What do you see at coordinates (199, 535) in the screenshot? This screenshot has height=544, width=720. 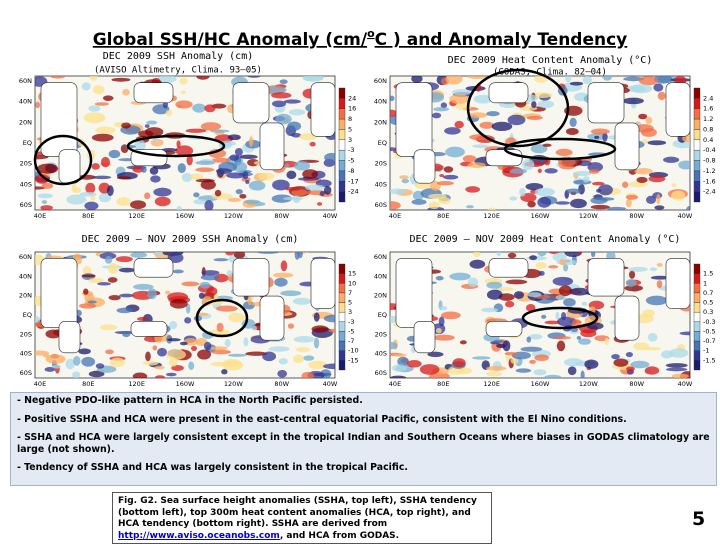 I see `caption-link: http://www.aviso.oceanobs.com` at bounding box center [199, 535].